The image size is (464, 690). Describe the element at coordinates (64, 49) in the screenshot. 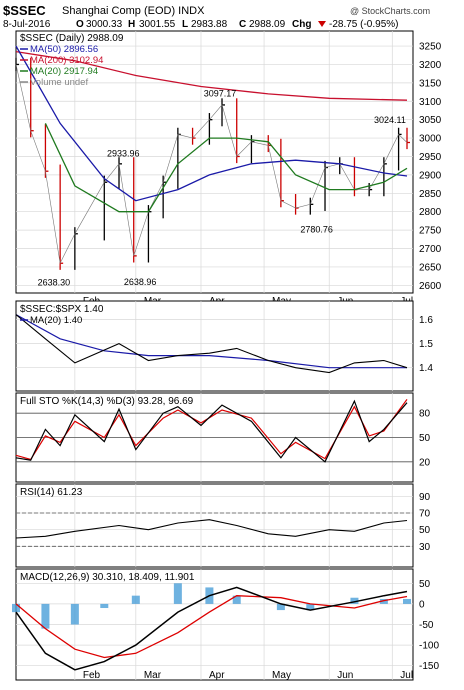

I see `legend-label: MA(50) 2896.56` at that location.